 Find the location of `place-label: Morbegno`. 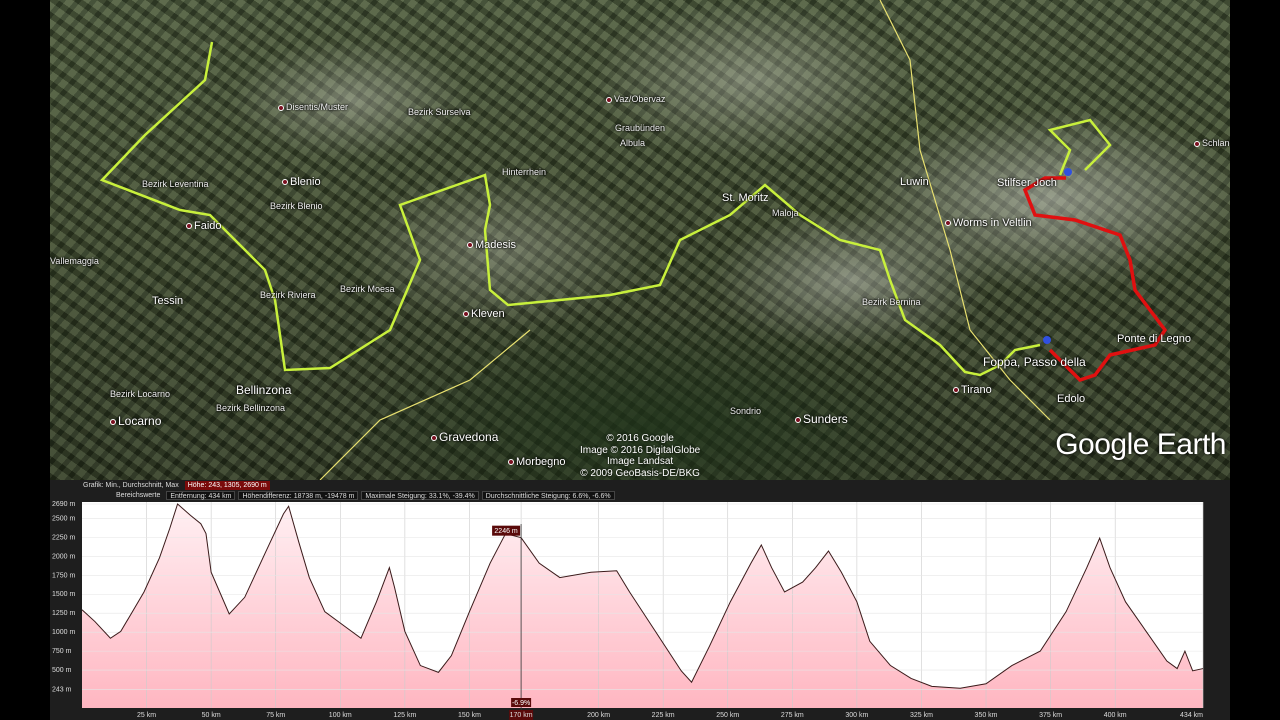

place-label: Morbegno is located at coordinates (537, 462).